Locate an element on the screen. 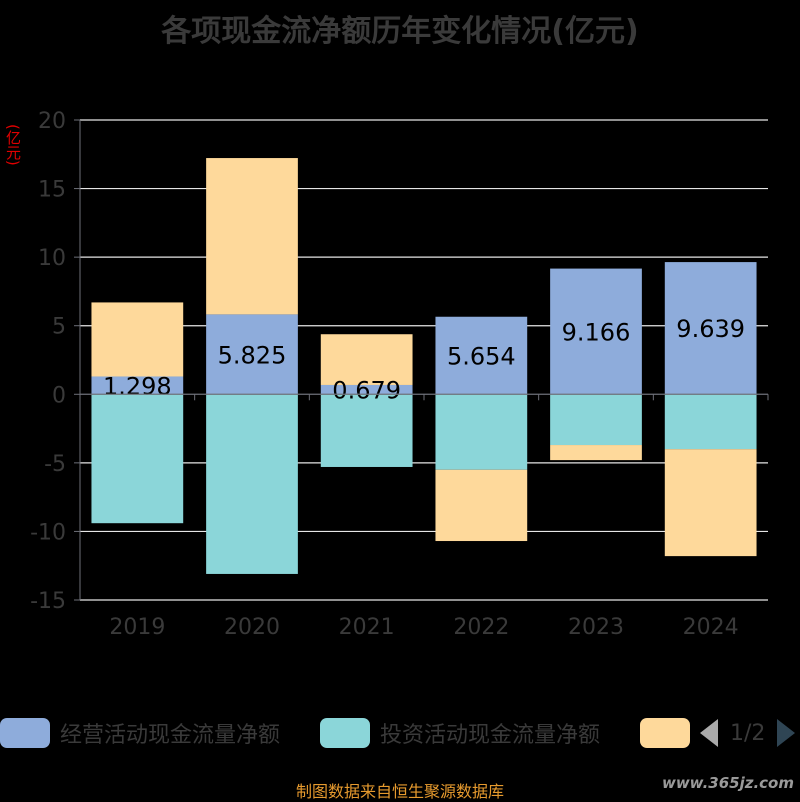 This screenshot has width=800, height=802. y-tick-label: 5 is located at coordinates (59, 327).